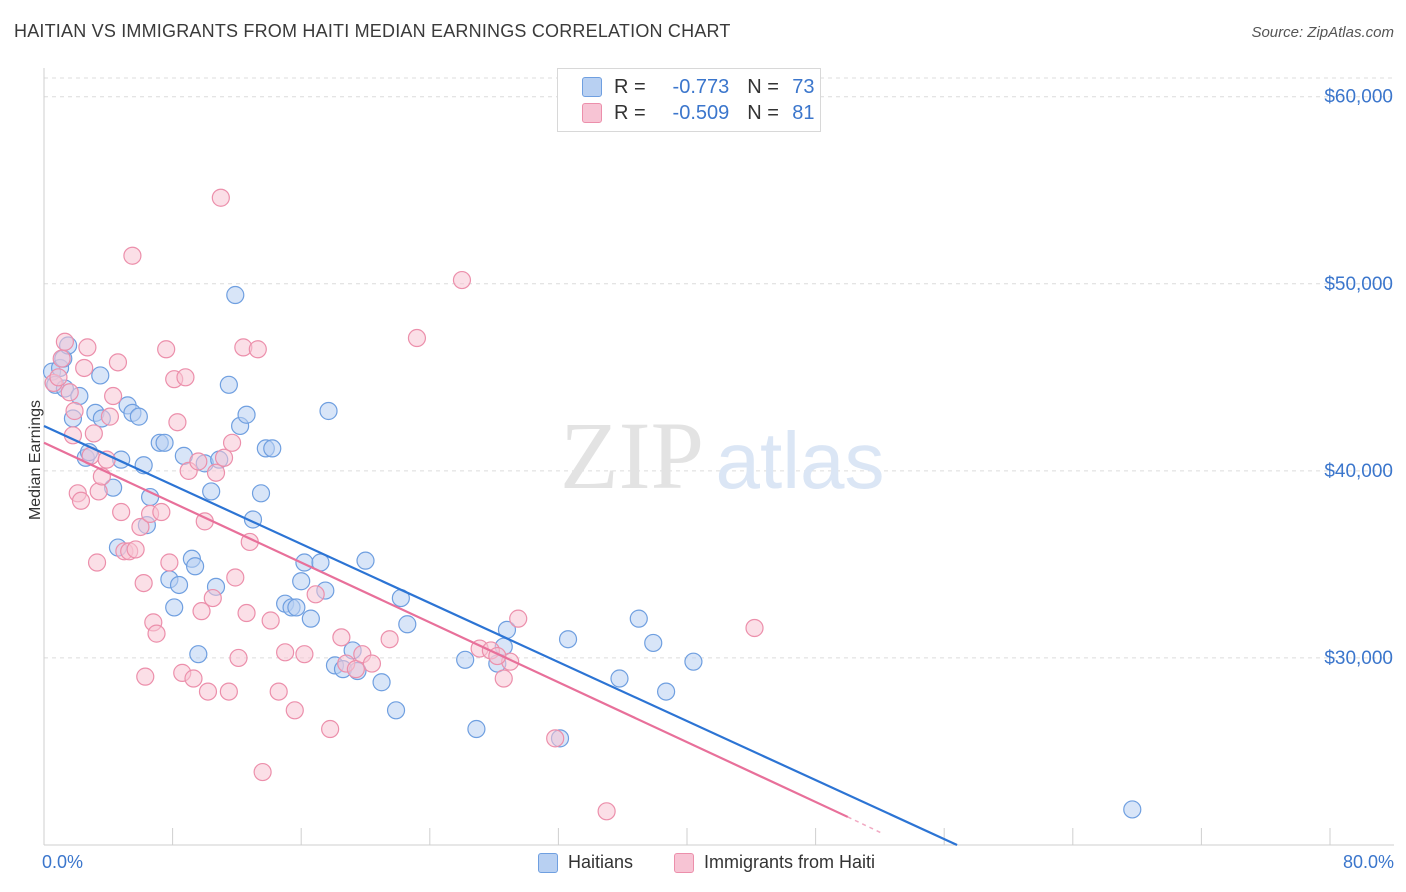  Describe the element at coordinates (803, 86) in the screenshot. I see `legend-n-value: 73` at that location.